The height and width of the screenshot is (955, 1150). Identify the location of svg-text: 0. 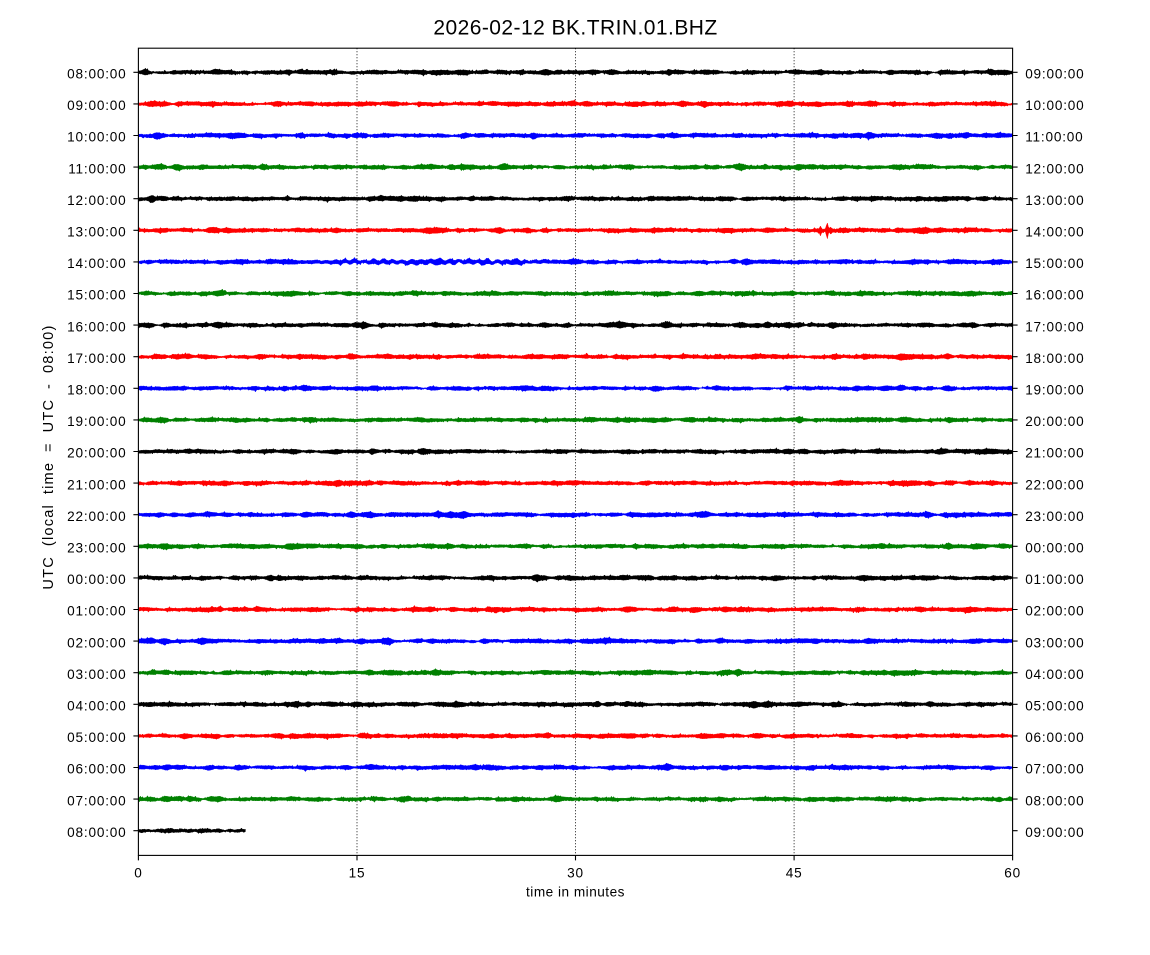
(138, 873).